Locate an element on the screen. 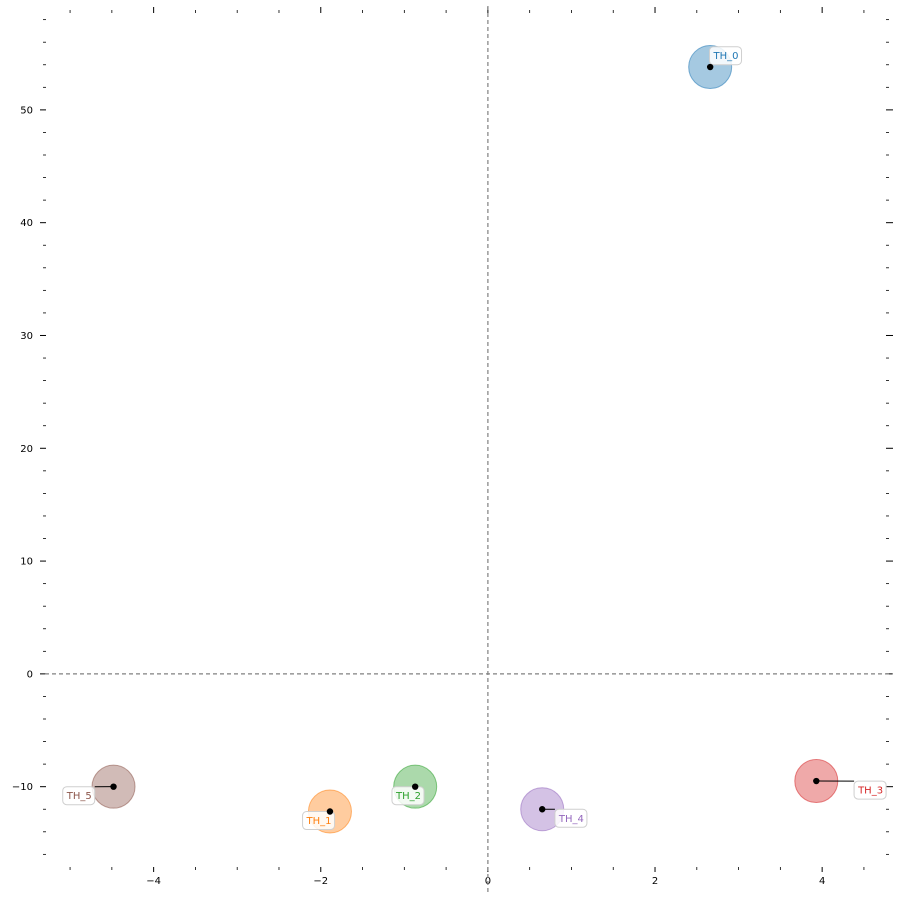 Image resolution: width=900 pixels, height=900 pixels. point-group: TH_4 is located at coordinates (554, 809).